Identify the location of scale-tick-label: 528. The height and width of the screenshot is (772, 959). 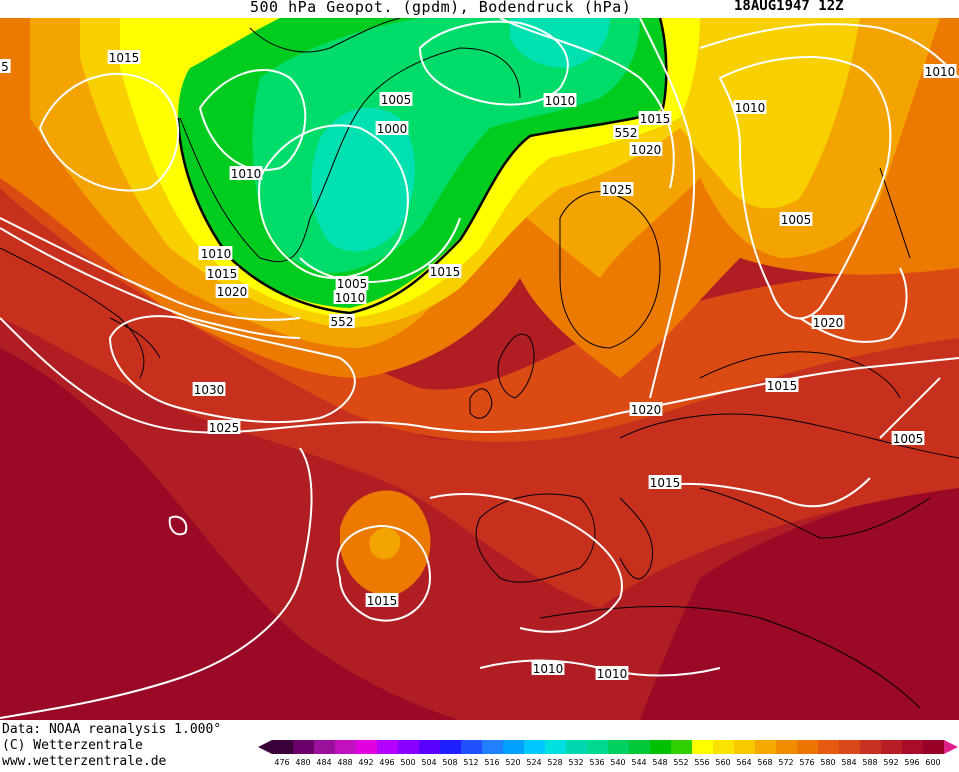
(554, 762).